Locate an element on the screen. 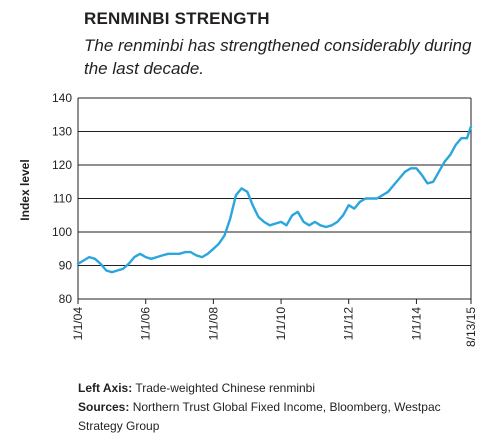  sources-note-label: Sources: is located at coordinates (104, 407).